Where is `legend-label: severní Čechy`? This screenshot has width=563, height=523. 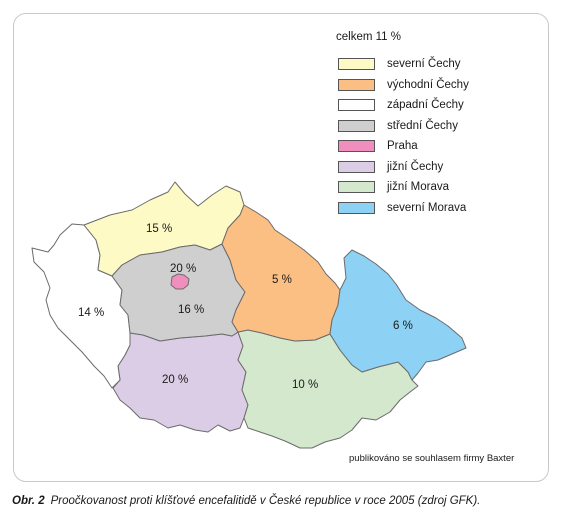 legend-label: severní Čechy is located at coordinates (424, 64).